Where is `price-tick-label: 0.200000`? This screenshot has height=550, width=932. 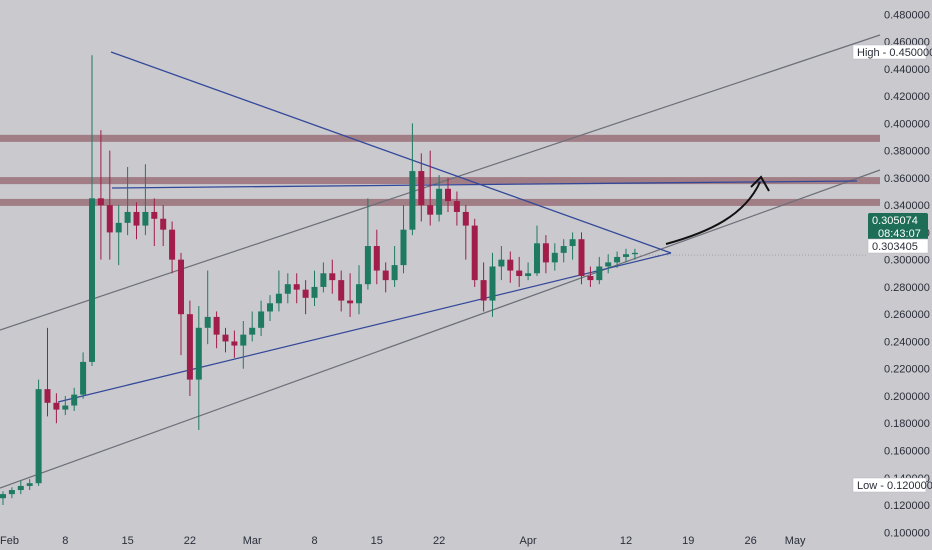 price-tick-label: 0.200000 is located at coordinates (907, 397).